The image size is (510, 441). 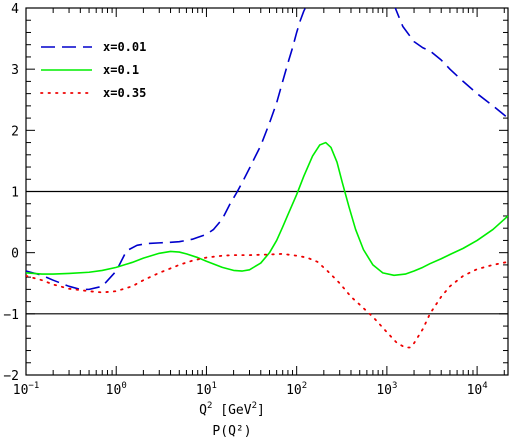 I want to click on x-tick-label: 10⁰, so click(x=116, y=389).